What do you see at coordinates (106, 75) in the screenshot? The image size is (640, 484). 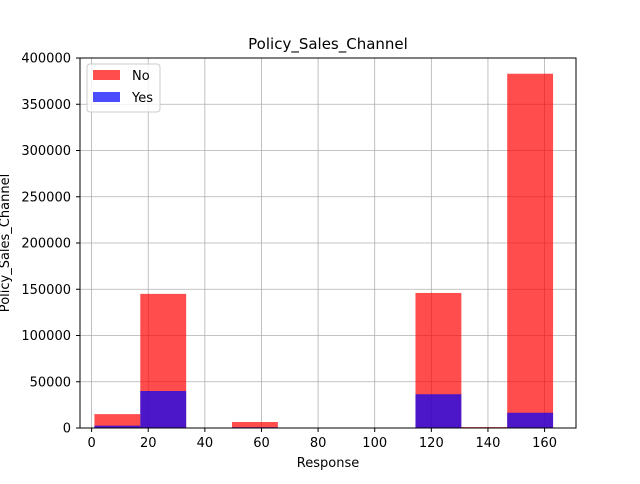 I see `legend-swatch-no` at bounding box center [106, 75].